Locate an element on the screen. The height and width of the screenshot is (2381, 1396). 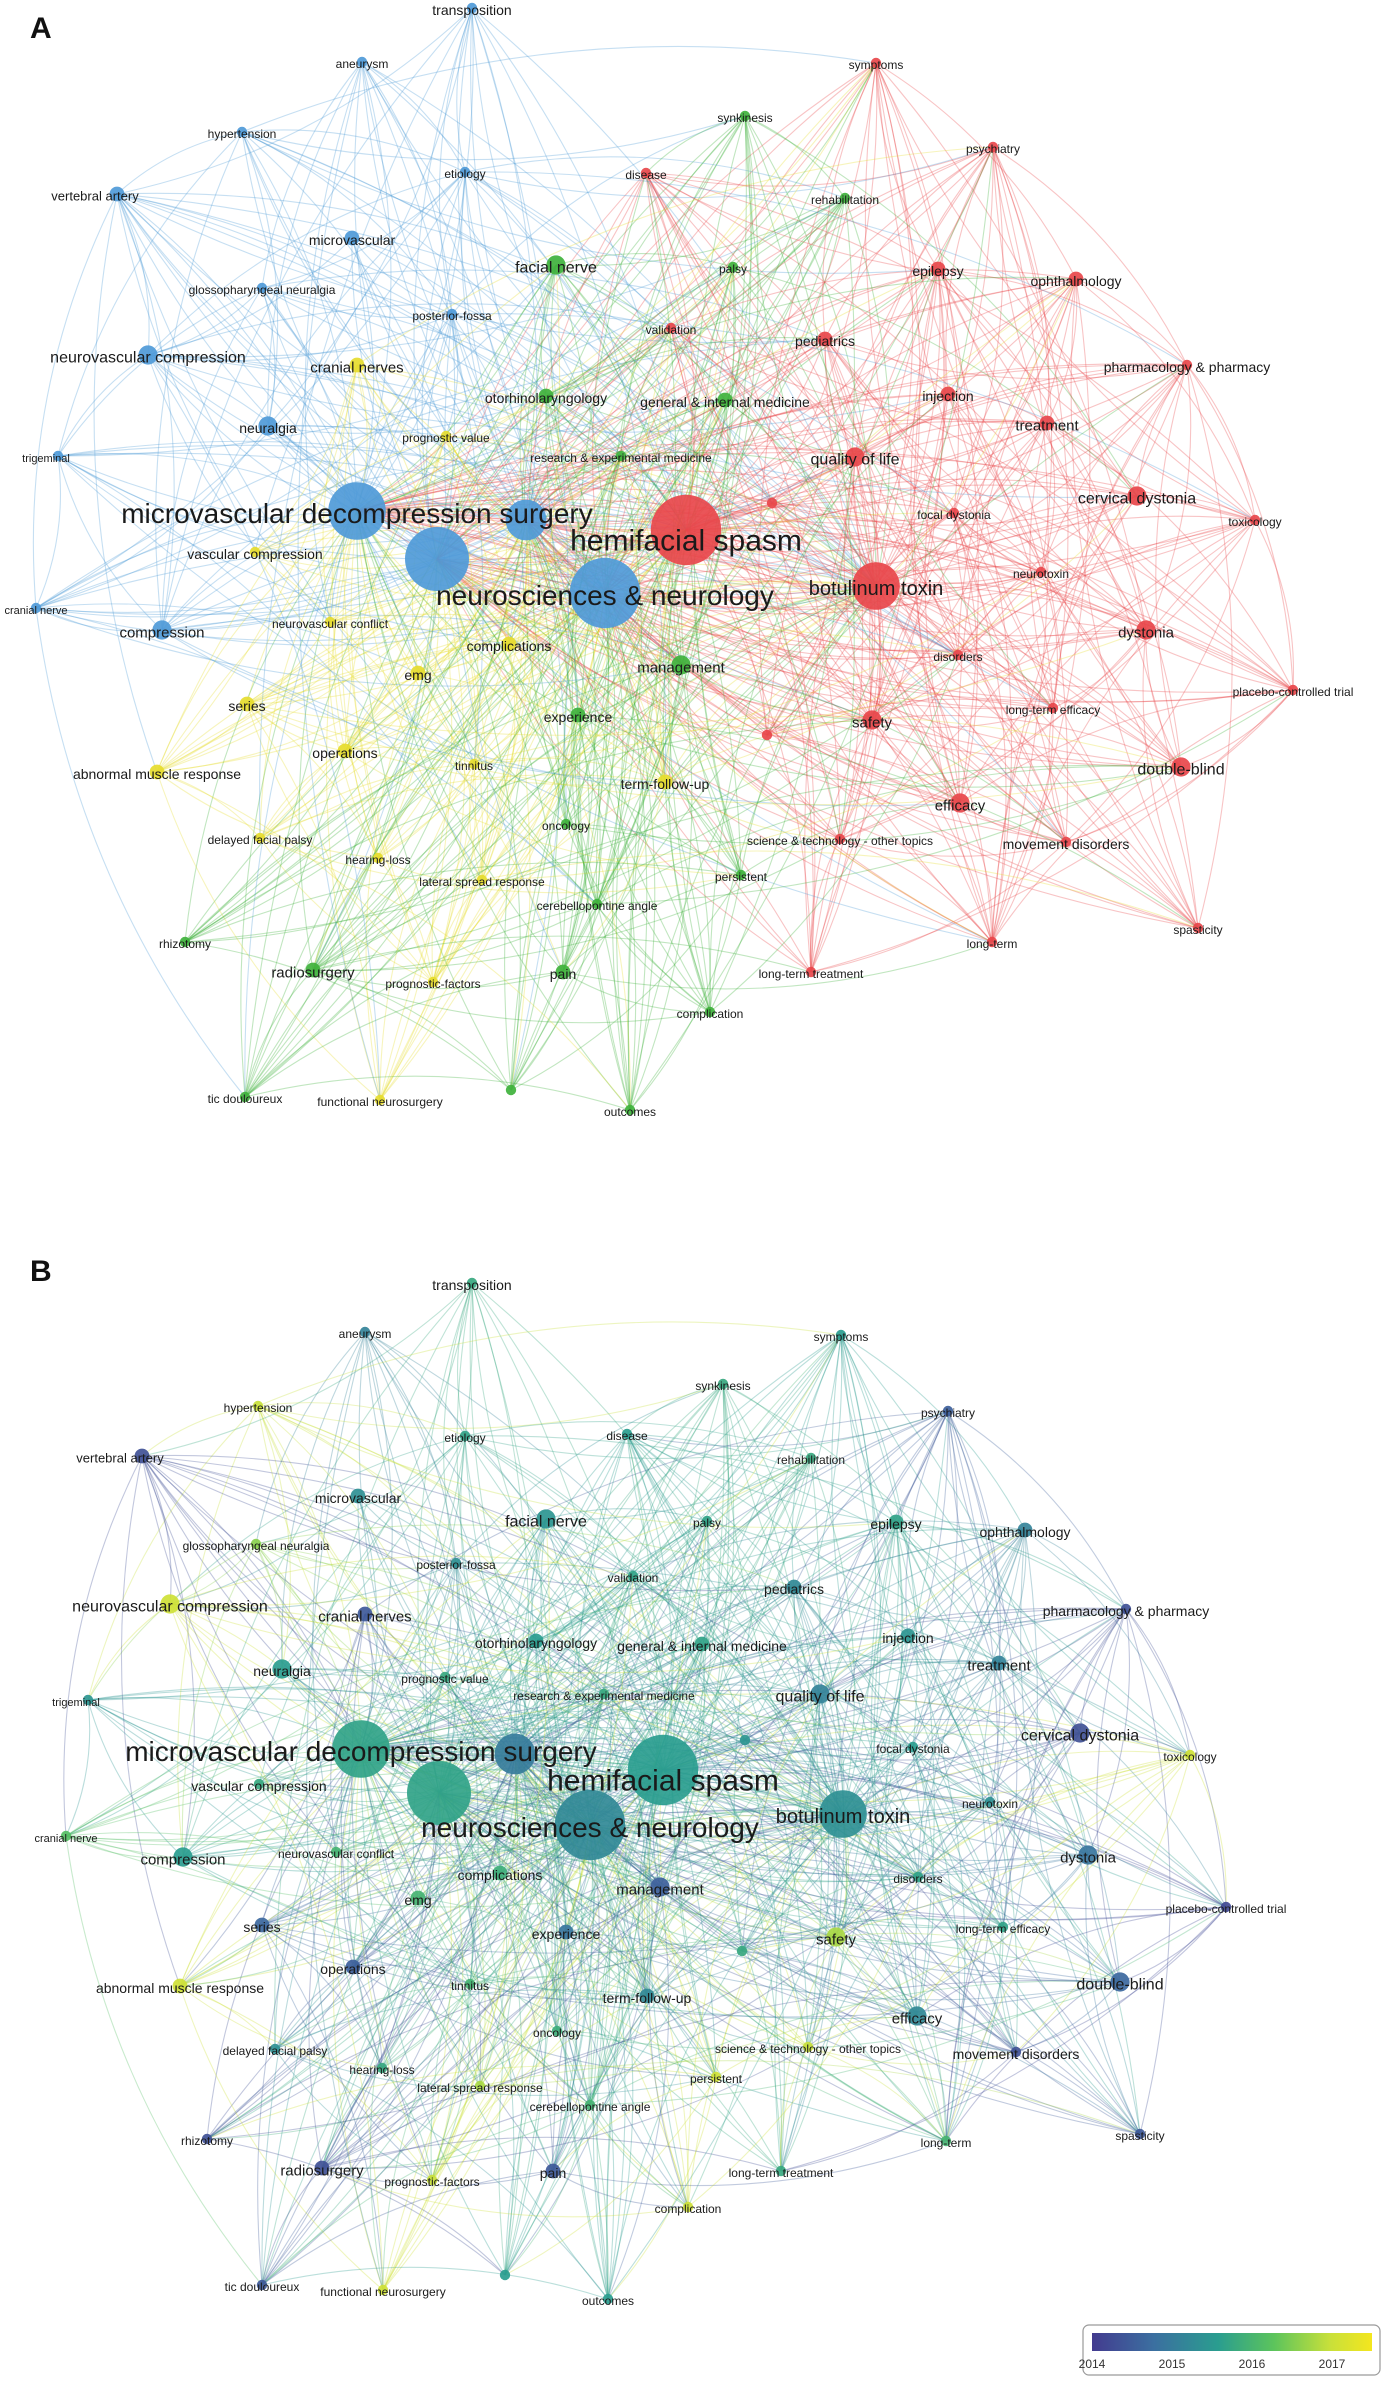
b-edge-injection-treatment is located at coordinates (953, 1649).